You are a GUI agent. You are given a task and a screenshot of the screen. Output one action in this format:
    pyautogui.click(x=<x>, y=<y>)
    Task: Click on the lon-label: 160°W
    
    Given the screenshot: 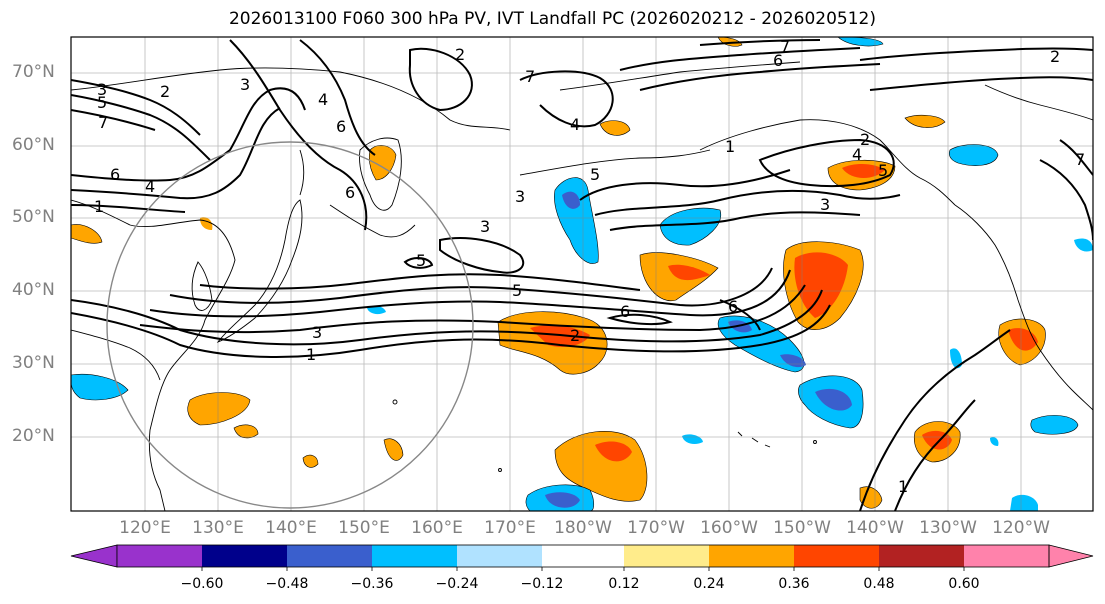 What is the action you would take?
    pyautogui.click(x=729, y=528)
    